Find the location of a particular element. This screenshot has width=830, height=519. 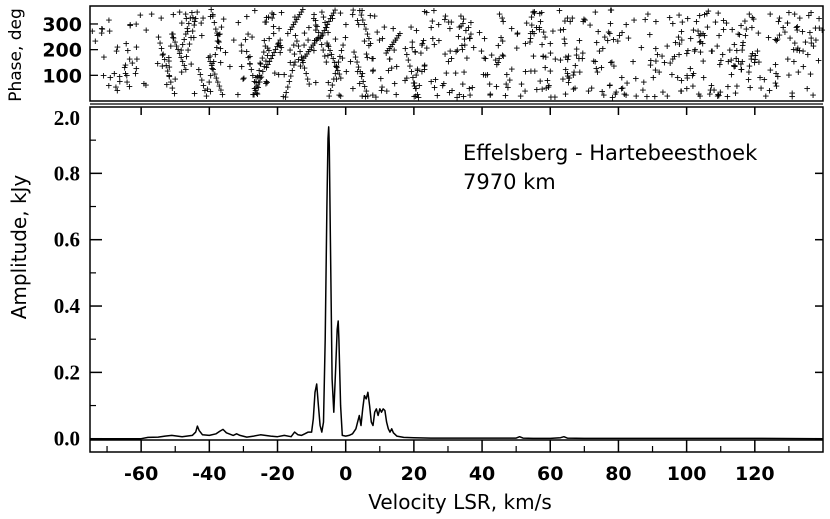

x-tick-label: 80 is located at coordinates (618, 474).